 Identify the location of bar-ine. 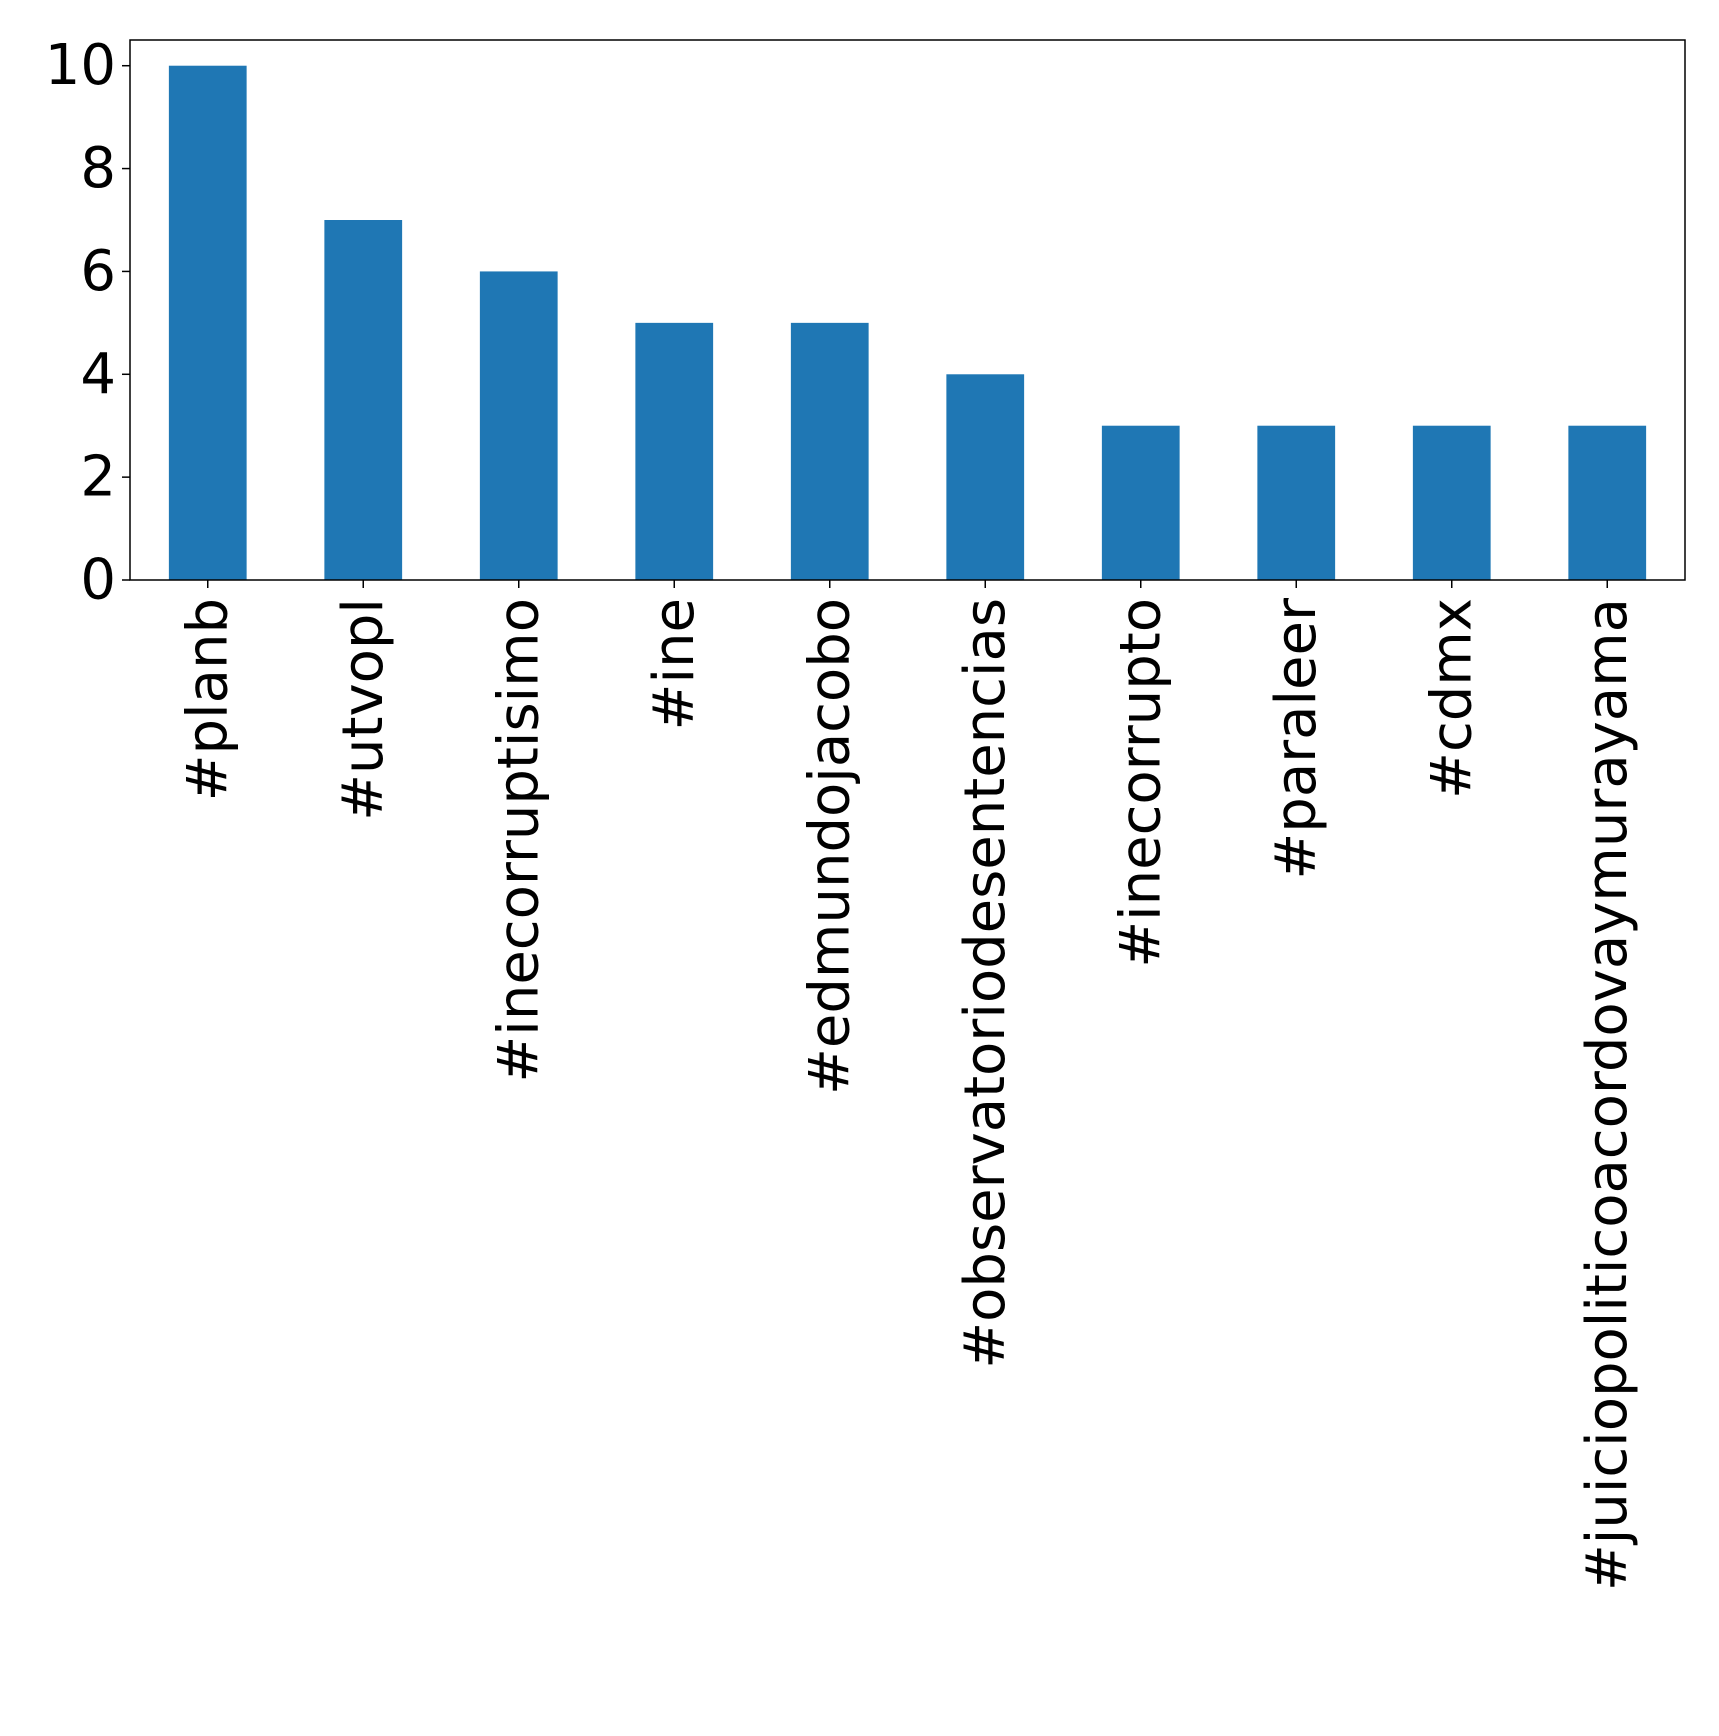
(674, 451).